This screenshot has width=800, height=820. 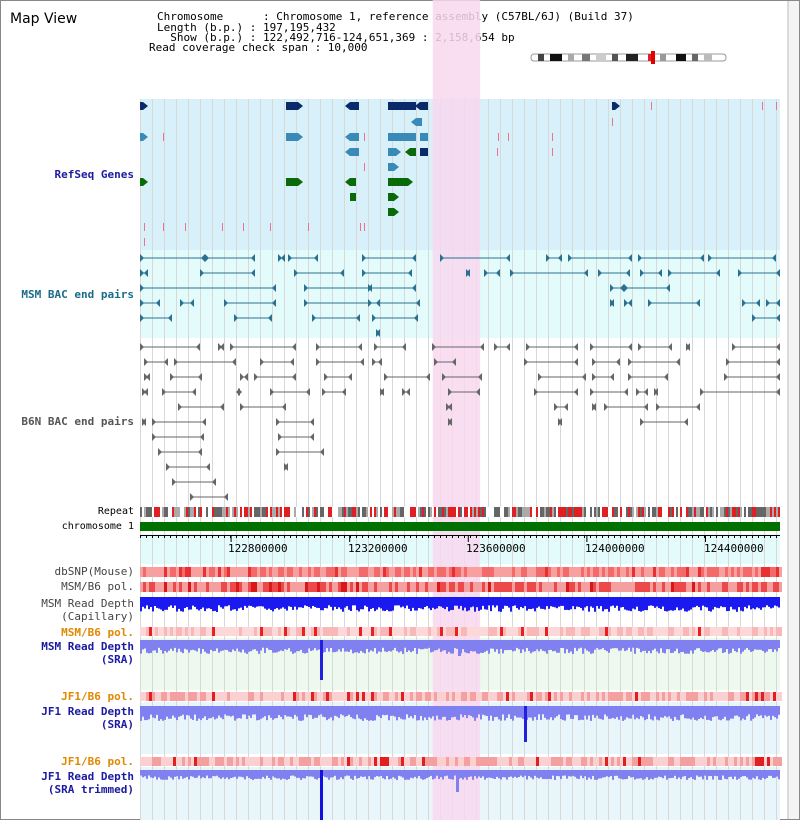 I want to click on refseq-genes-label: RefSeq Genes, so click(x=94, y=174).